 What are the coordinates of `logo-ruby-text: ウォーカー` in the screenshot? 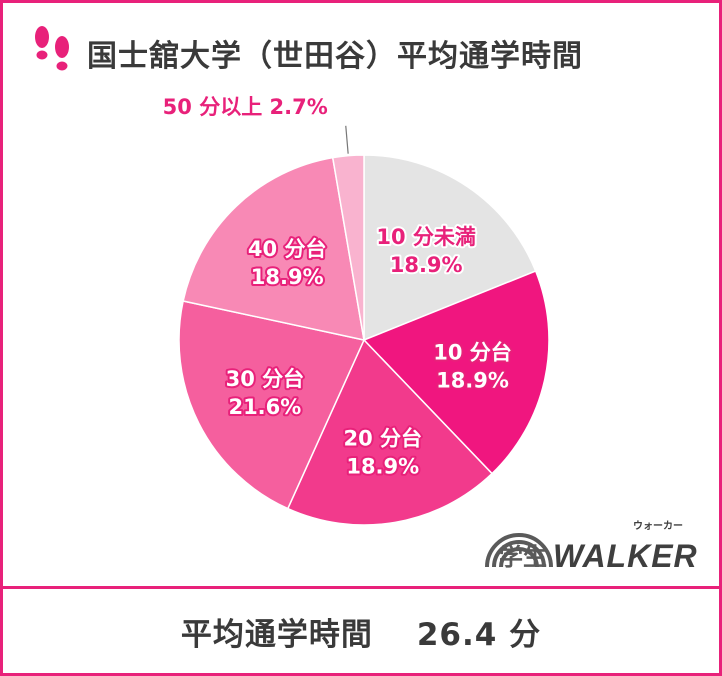 It's located at (658, 526).